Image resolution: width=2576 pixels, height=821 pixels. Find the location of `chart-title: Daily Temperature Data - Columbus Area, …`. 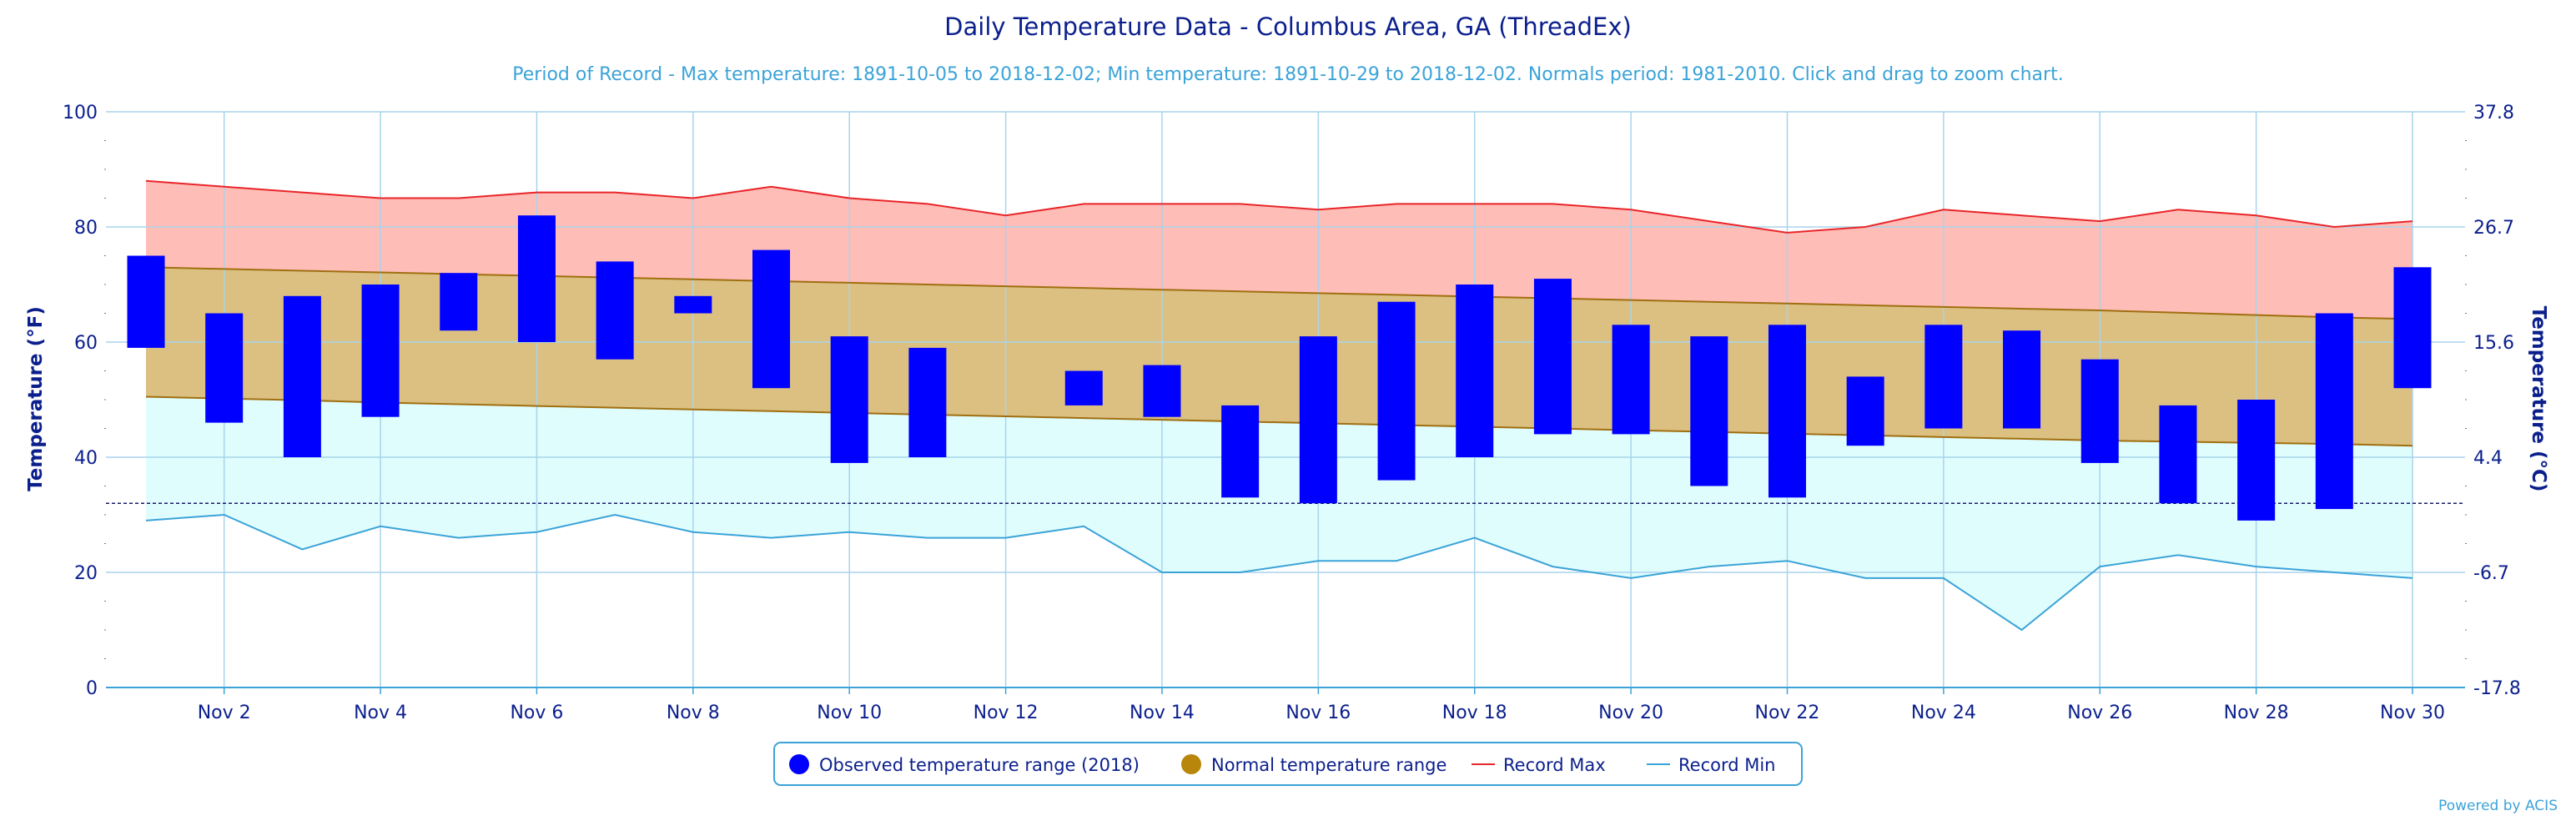

chart-title: Daily Temperature Data - Columbus Area, … is located at coordinates (1288, 27).